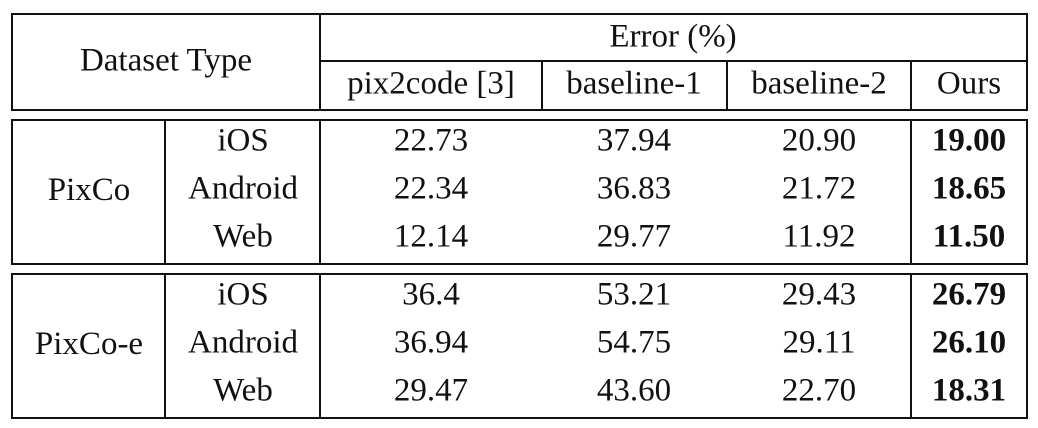 This screenshot has width=1038, height=428. Describe the element at coordinates (166, 61) in the screenshot. I see `row-label-header: Dataset Type` at that location.